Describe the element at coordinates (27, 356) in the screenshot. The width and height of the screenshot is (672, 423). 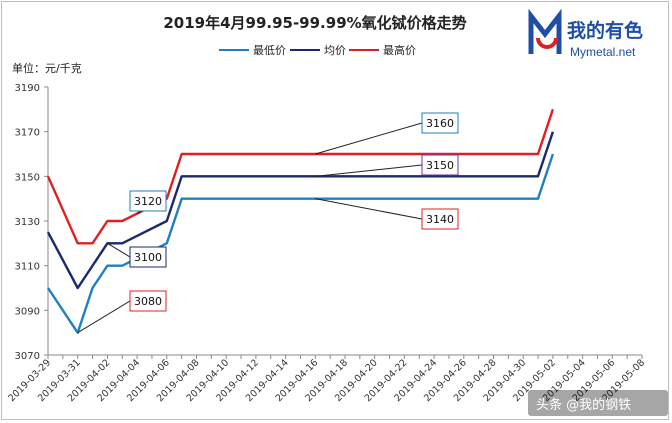
I see `y-tick-label: 3070` at that location.